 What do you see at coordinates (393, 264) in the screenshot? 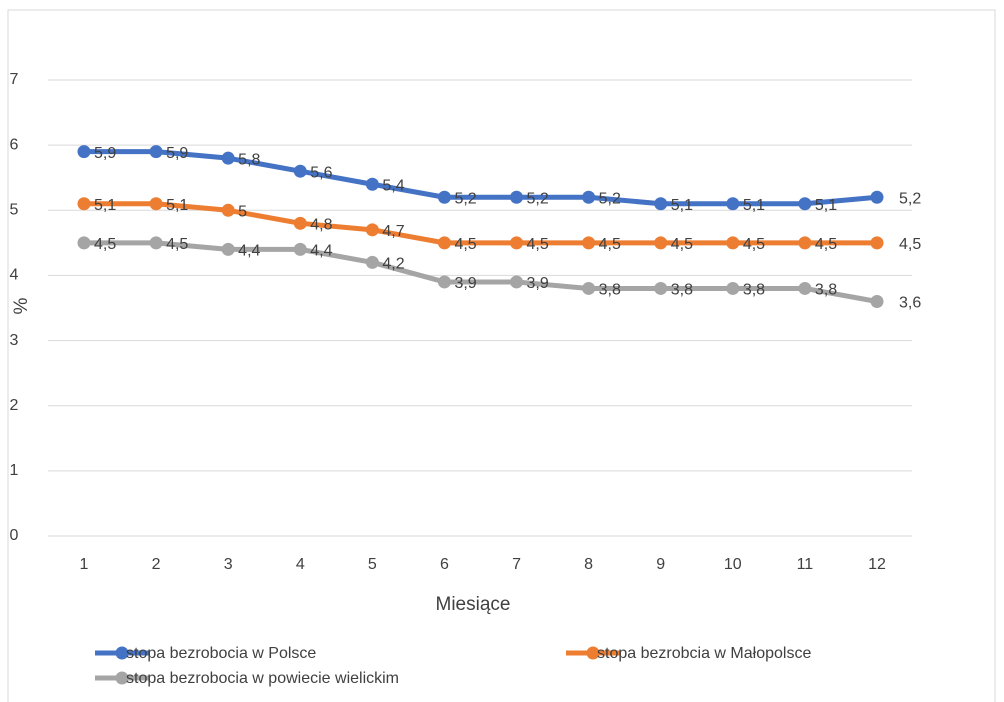
I see `data-label: 4,2` at bounding box center [393, 264].